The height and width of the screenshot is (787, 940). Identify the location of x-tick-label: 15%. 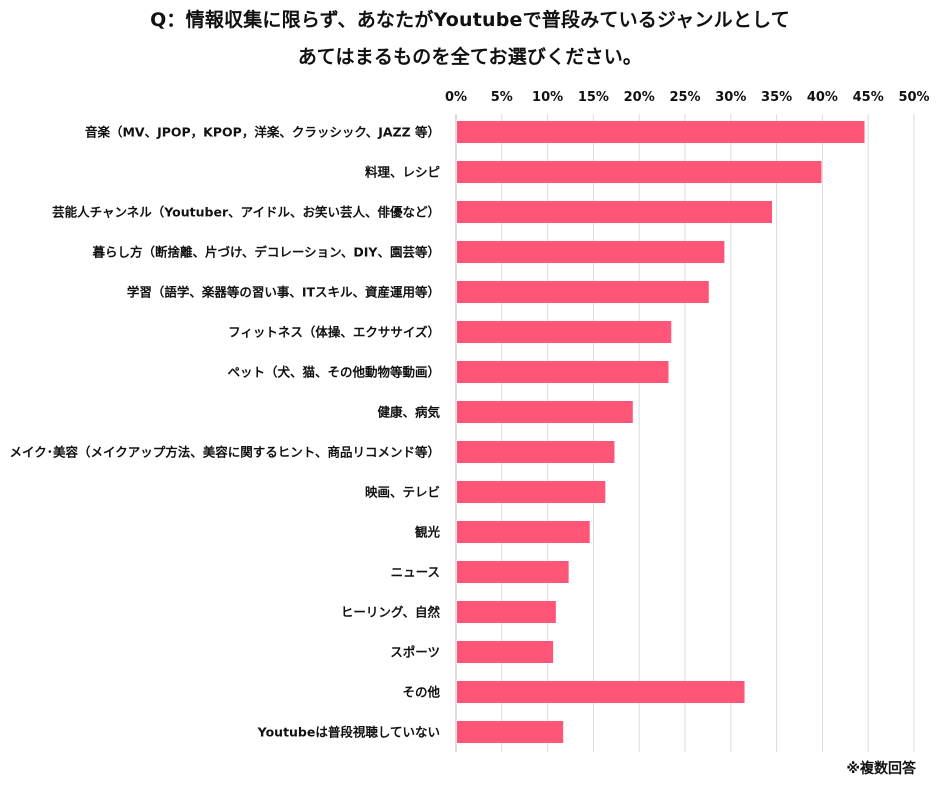
(593, 97).